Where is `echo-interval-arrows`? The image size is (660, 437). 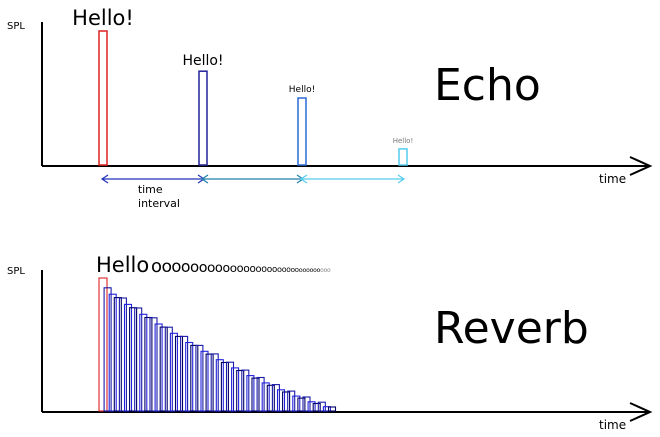
echo-interval-arrows is located at coordinates (253, 179).